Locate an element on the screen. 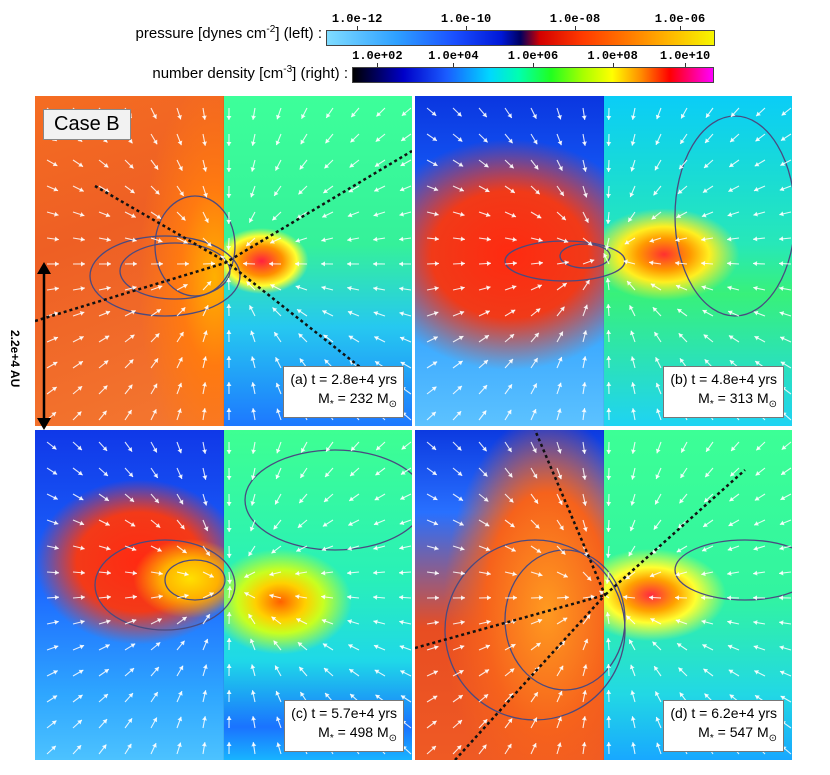 Image resolution: width=830 pixels, height=775 pixels. pressure-tick: 1.0e-06 is located at coordinates (680, 19).